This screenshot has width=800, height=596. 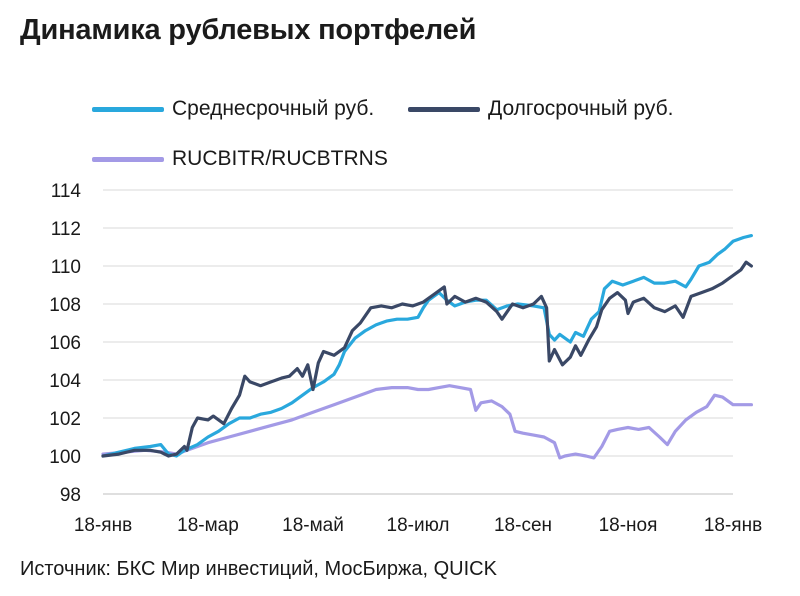 What do you see at coordinates (427, 422) in the screenshot?
I see `series-line-rucbitr` at bounding box center [427, 422].